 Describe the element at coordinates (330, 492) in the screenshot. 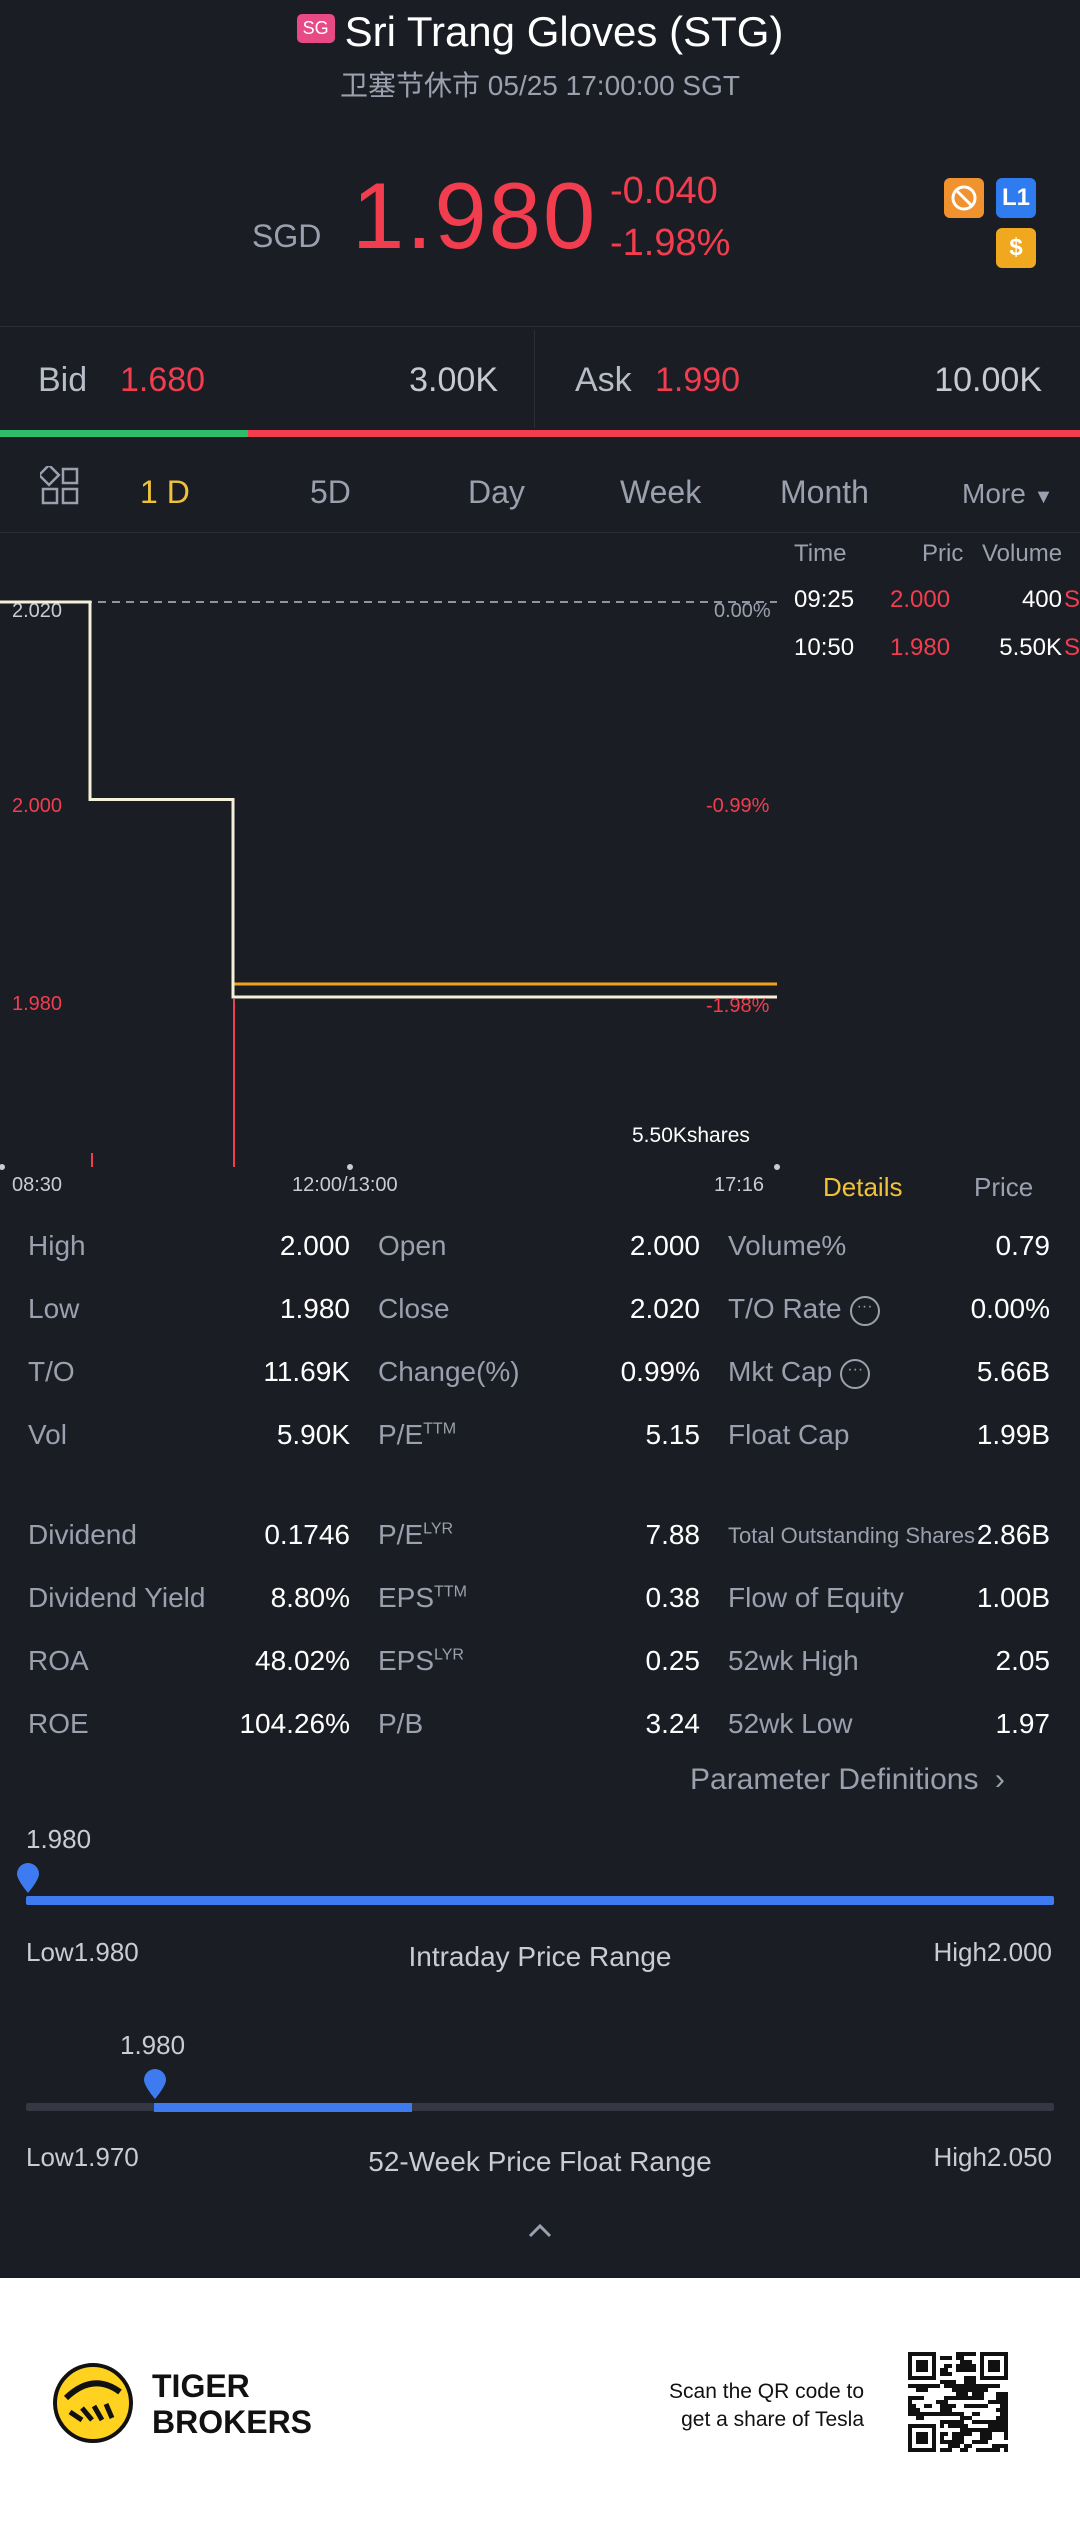

I see `tab-5d: 5D` at that location.